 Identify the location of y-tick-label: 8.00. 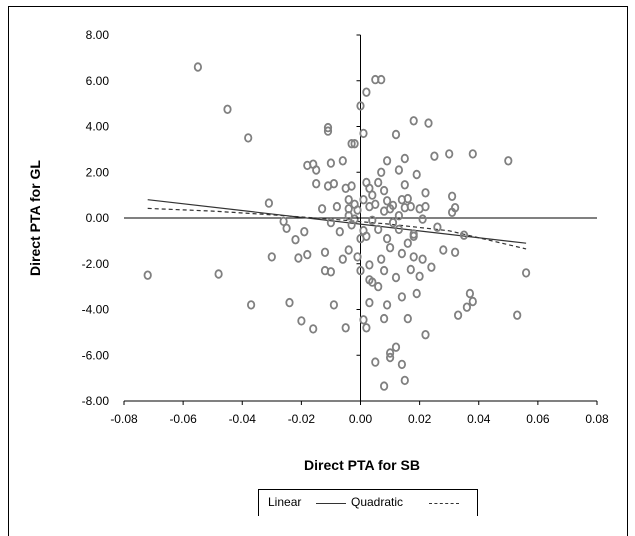
(98, 35).